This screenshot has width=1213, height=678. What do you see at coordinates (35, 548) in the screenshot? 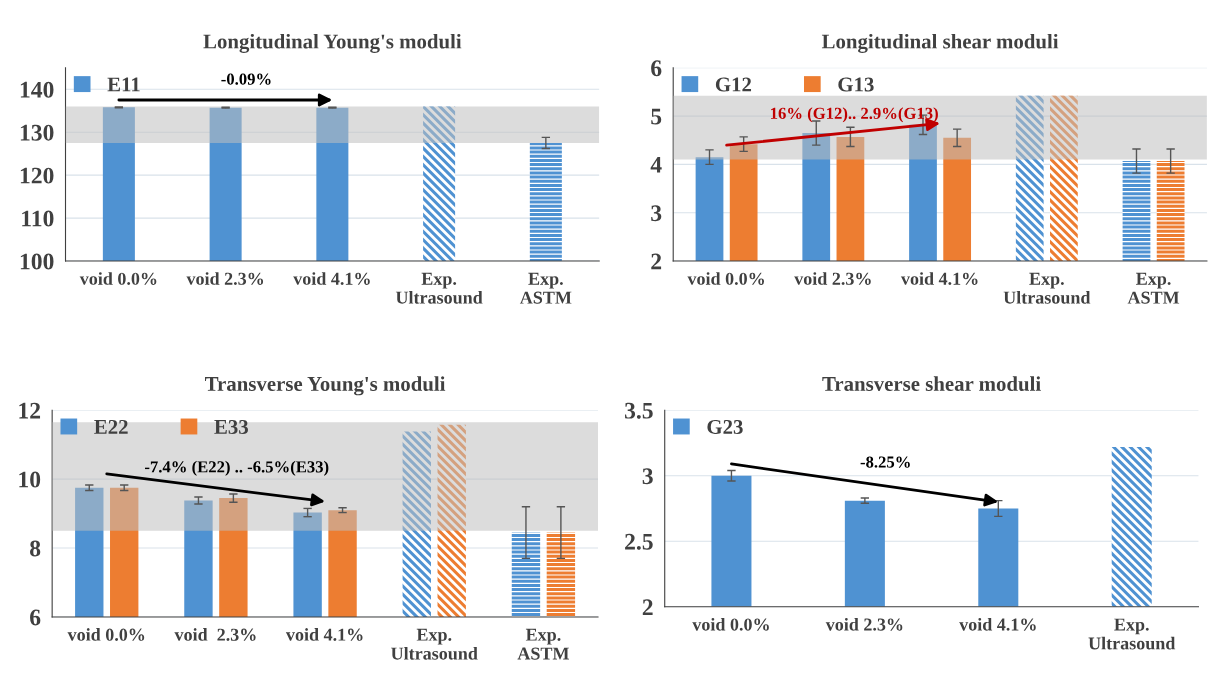
I see `y-tick-label: 8` at bounding box center [35, 548].